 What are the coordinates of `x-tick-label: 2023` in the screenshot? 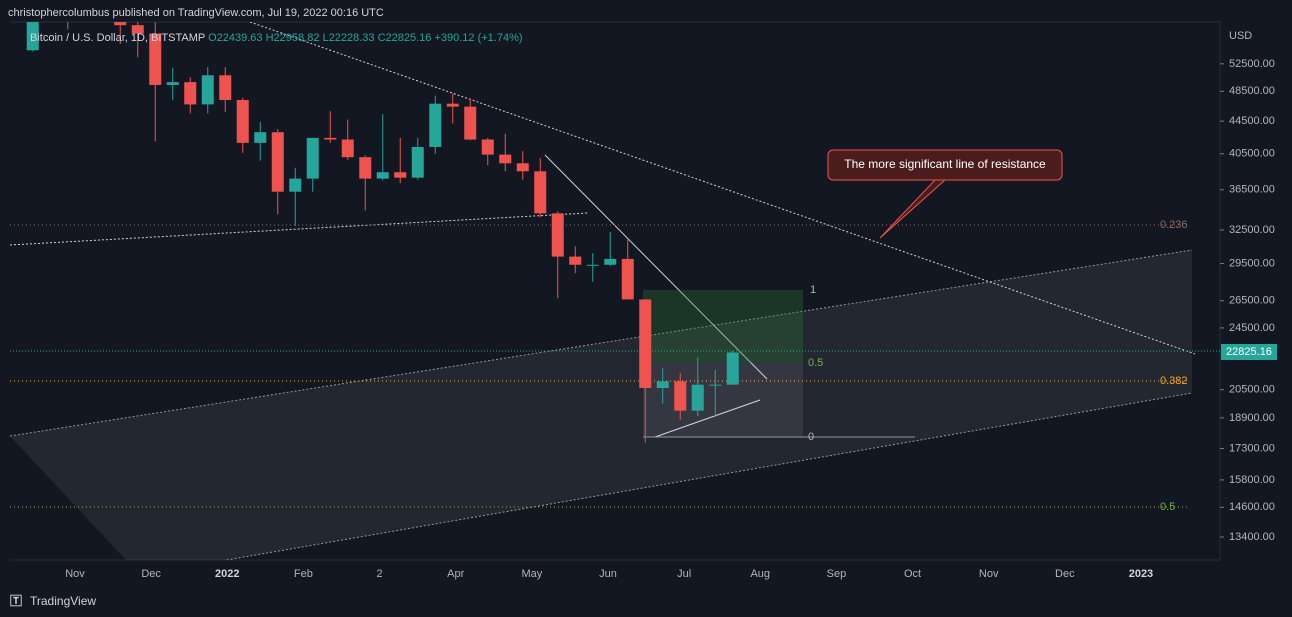 It's located at (1141, 574).